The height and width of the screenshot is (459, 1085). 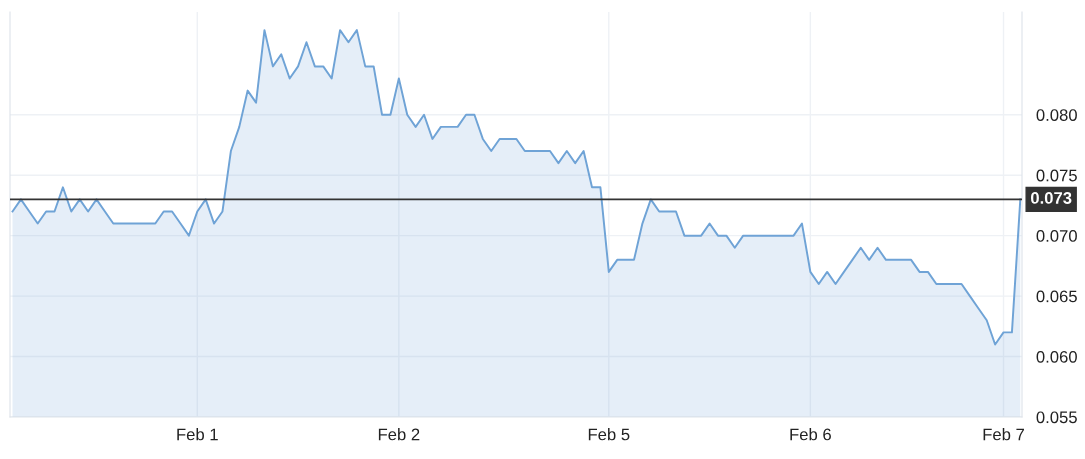 What do you see at coordinates (1056, 356) in the screenshot?
I see `y-tick-label: 0.060` at bounding box center [1056, 356].